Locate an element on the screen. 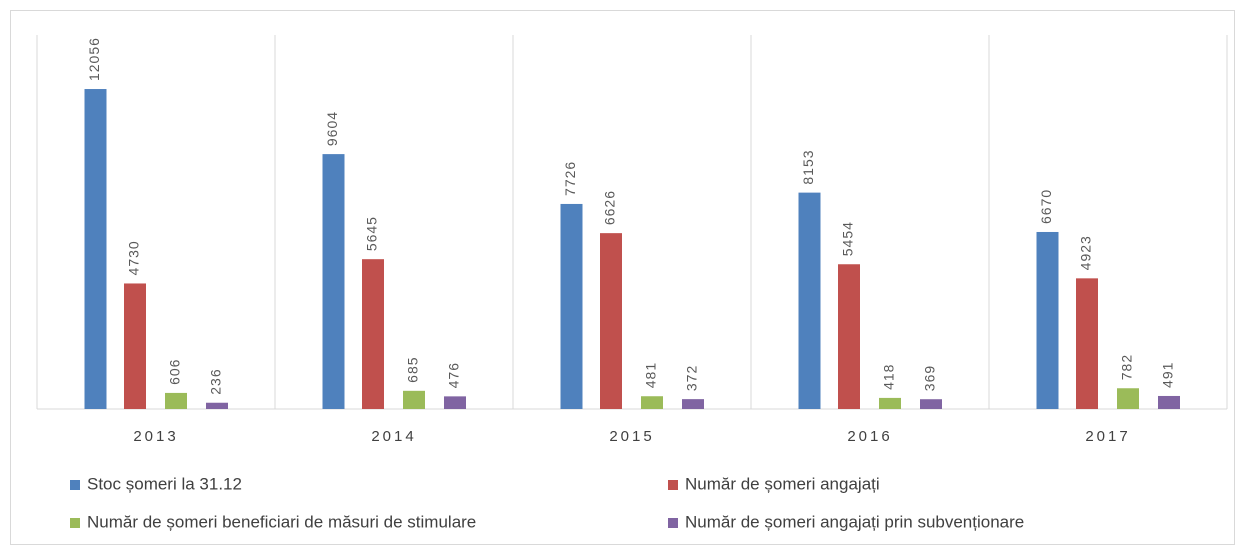 The width and height of the screenshot is (1245, 555). legend-label: Număr de șomeri angajați is located at coordinates (782, 483).